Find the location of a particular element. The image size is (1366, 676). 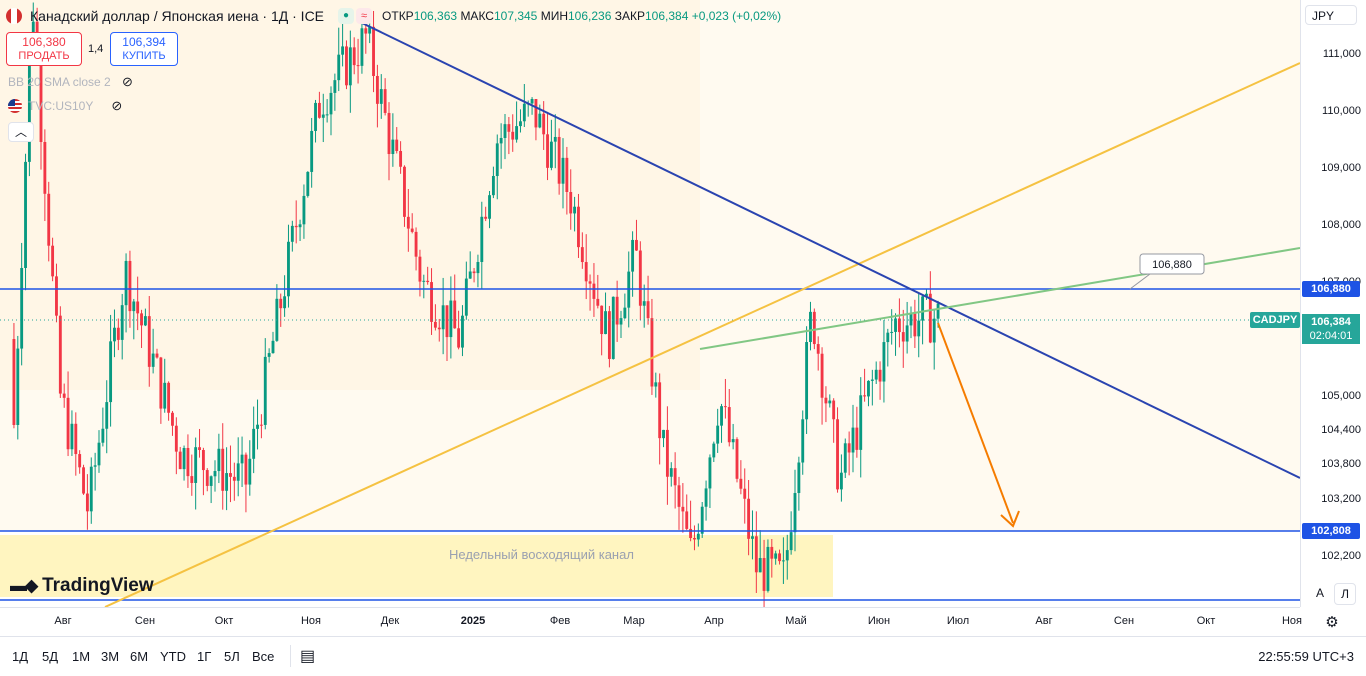

currency-selector: JPY is located at coordinates (1331, 15).